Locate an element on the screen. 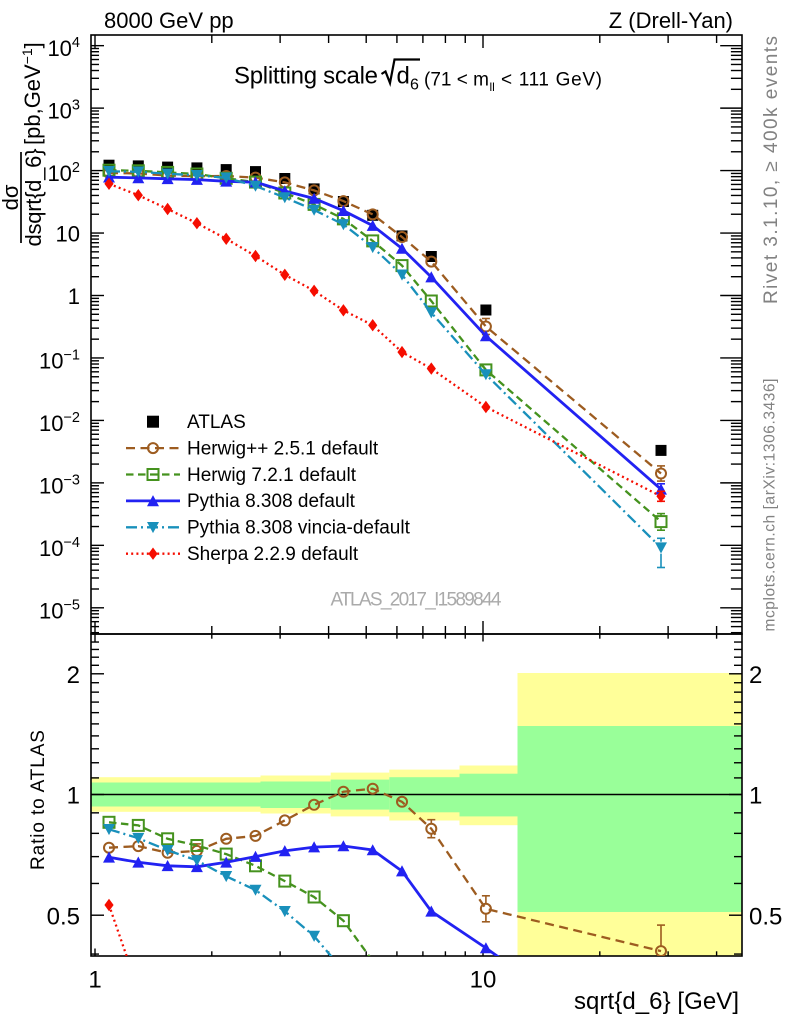 This screenshot has width=786, height=1024. svg-text: dσ is located at coordinates (11, 197).